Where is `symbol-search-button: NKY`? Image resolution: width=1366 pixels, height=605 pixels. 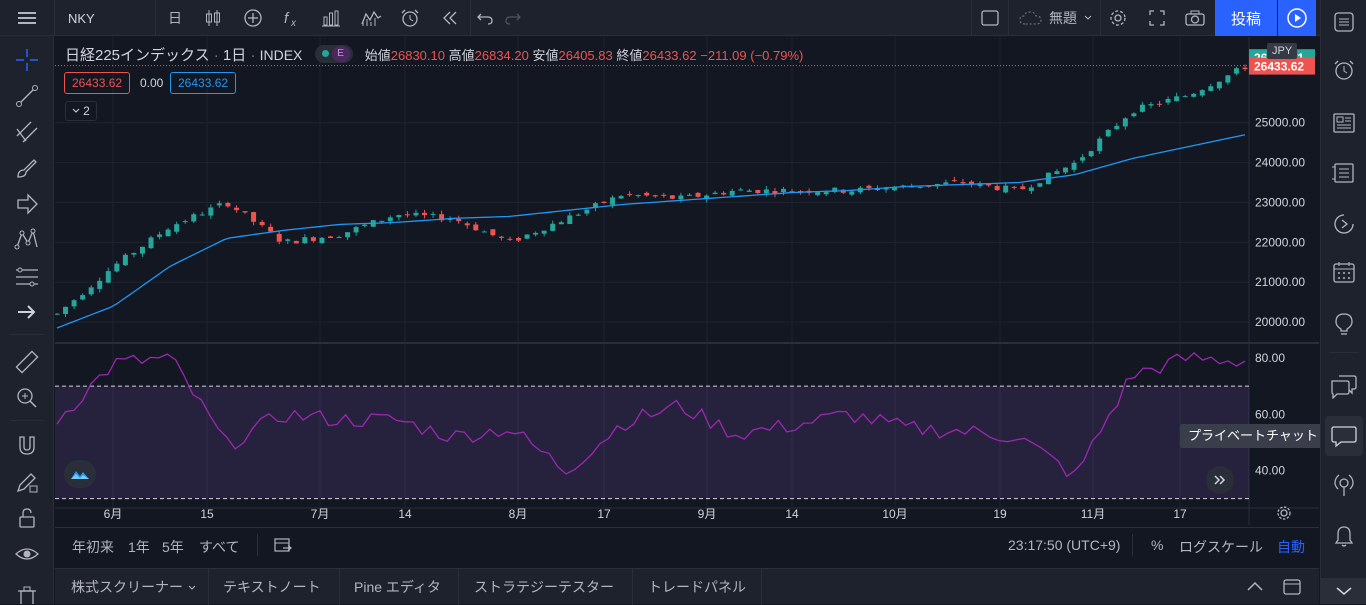
symbol-search-button: NKY is located at coordinates (81, 18).